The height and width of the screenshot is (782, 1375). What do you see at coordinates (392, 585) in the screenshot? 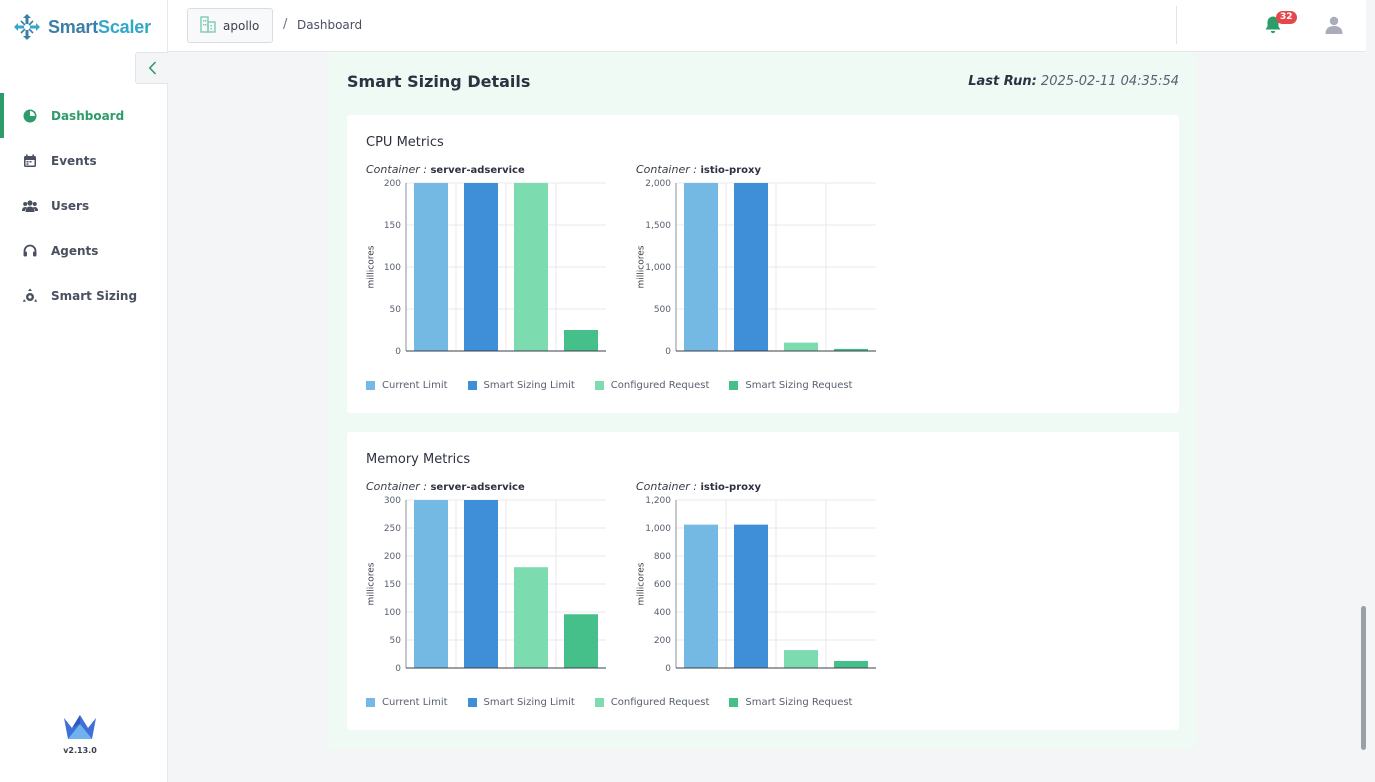
I see `y-tick-label: 150` at bounding box center [392, 585].